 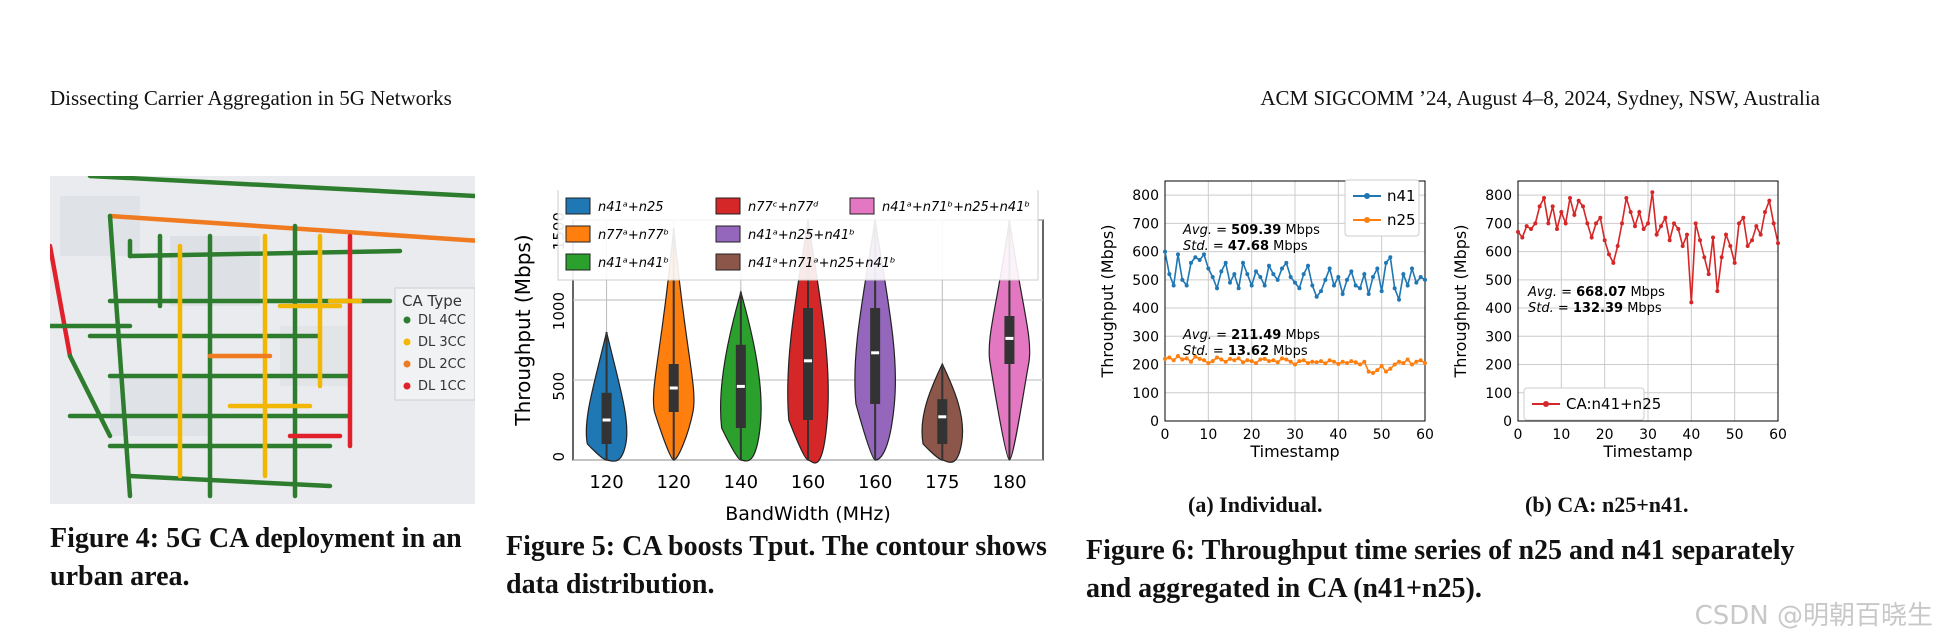 I want to click on x-tick-label: 10, so click(x=1208, y=435).